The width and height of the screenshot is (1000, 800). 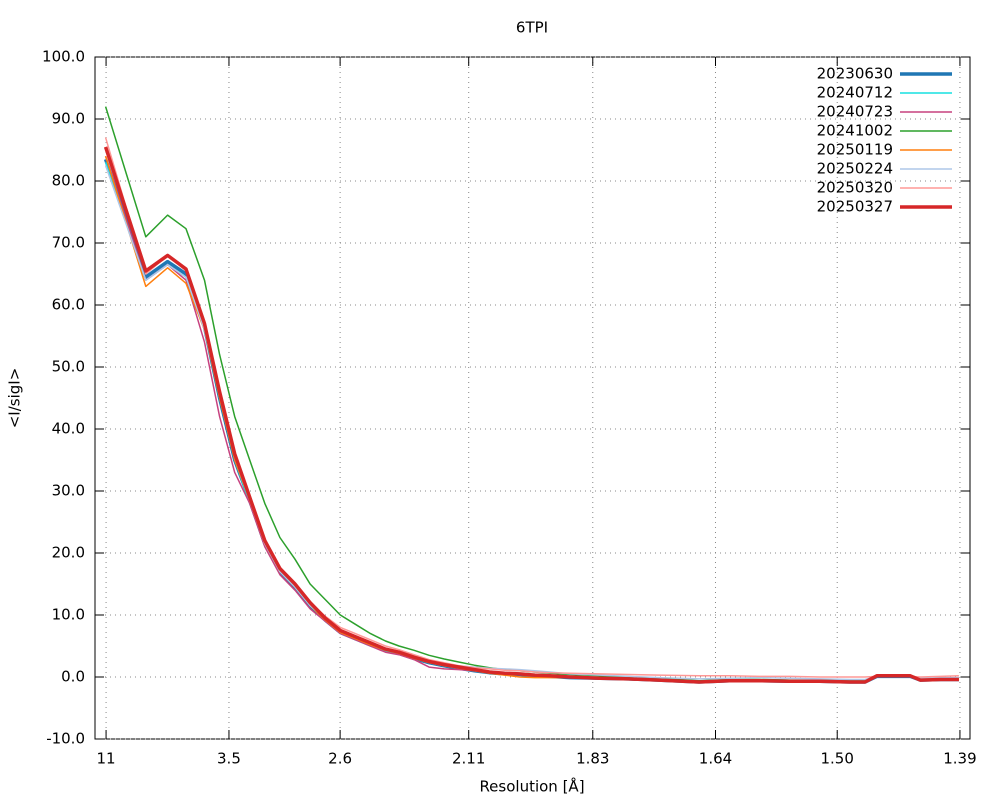 I want to click on y-tick-label: 20.0, so click(x=68, y=553).